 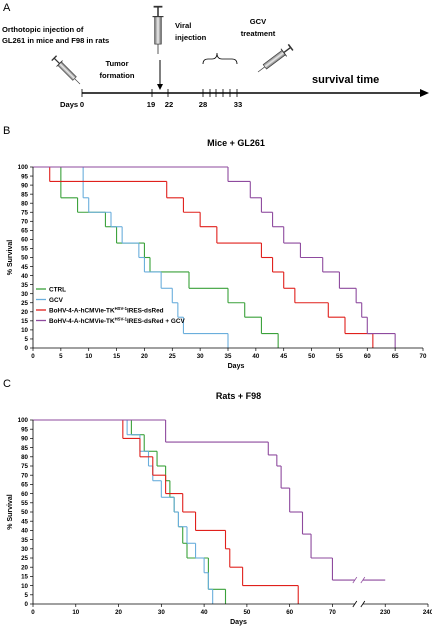 I want to click on legend-text: IRES-dsRed + GCV, so click(x=156, y=321).